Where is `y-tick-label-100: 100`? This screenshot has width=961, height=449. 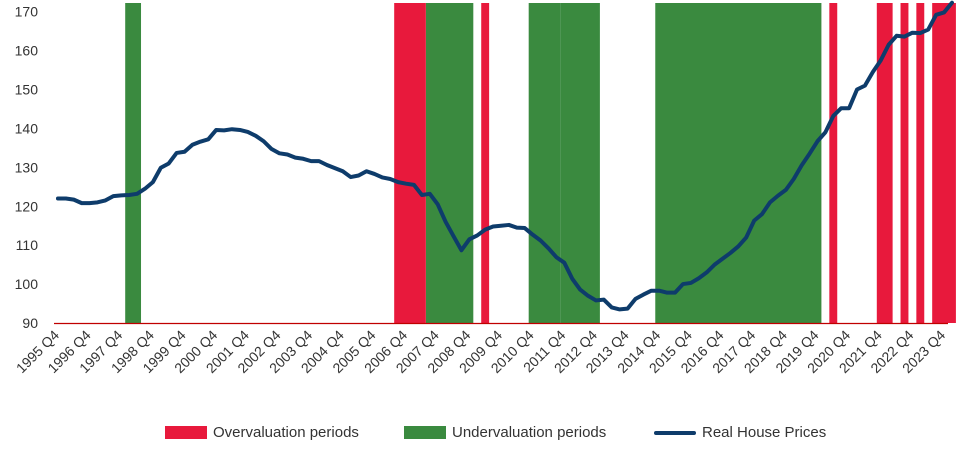 y-tick-label-100: 100 is located at coordinates (27, 284).